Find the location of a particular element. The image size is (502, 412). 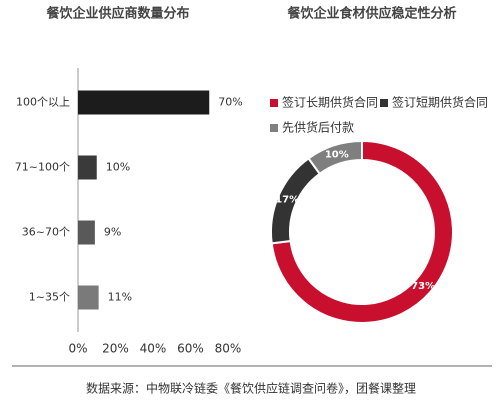

legend-label: 先供货后付款 is located at coordinates (318, 127).